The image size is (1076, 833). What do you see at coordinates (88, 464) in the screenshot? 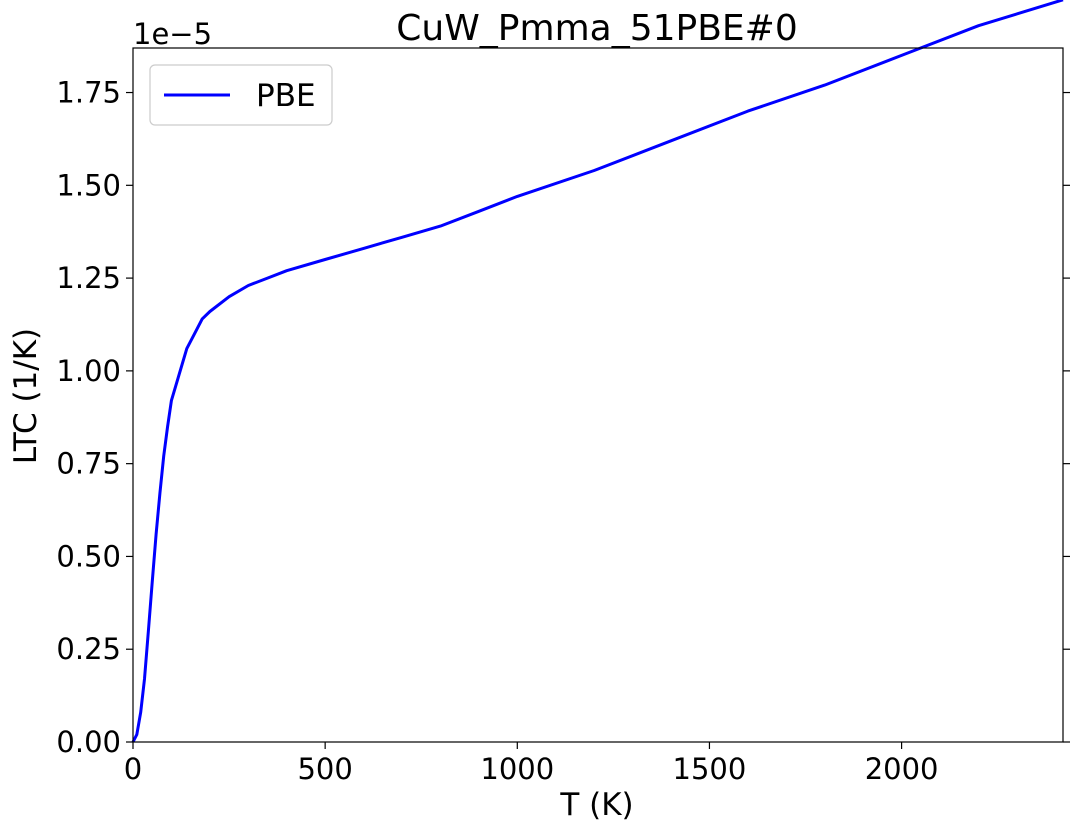
I see `y-tick-label: 0.75` at bounding box center [88, 464].